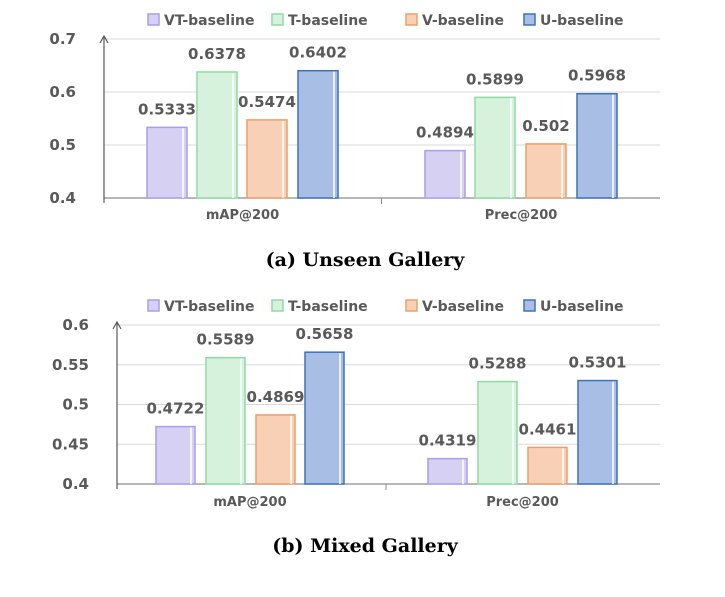 The image size is (725, 597). I want to click on y-tick-label: 0.55, so click(70, 365).